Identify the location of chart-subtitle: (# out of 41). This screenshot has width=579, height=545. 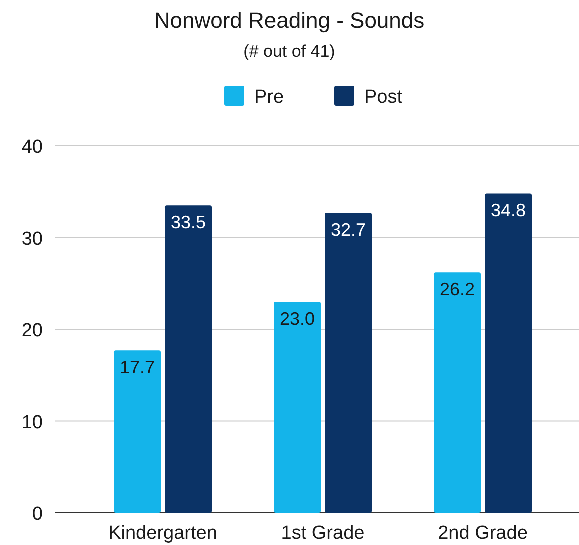
(290, 51).